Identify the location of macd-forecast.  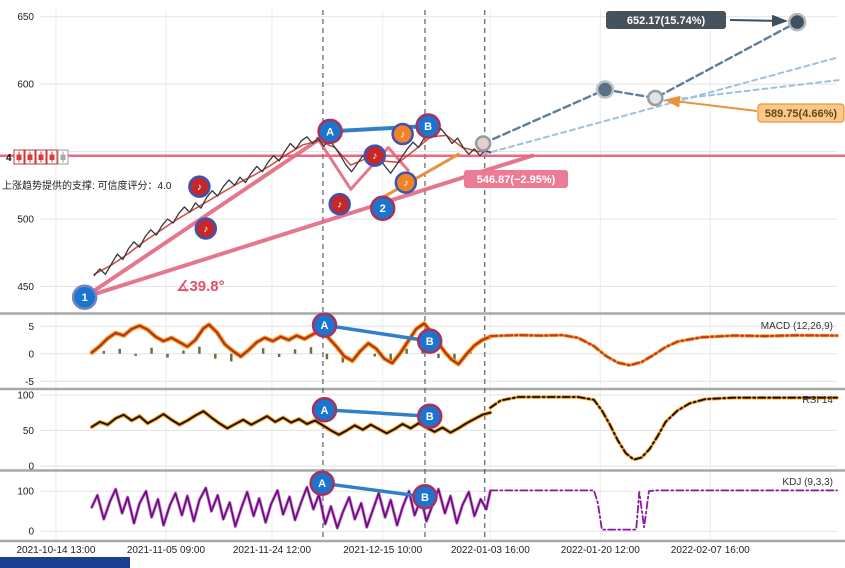
(663, 350).